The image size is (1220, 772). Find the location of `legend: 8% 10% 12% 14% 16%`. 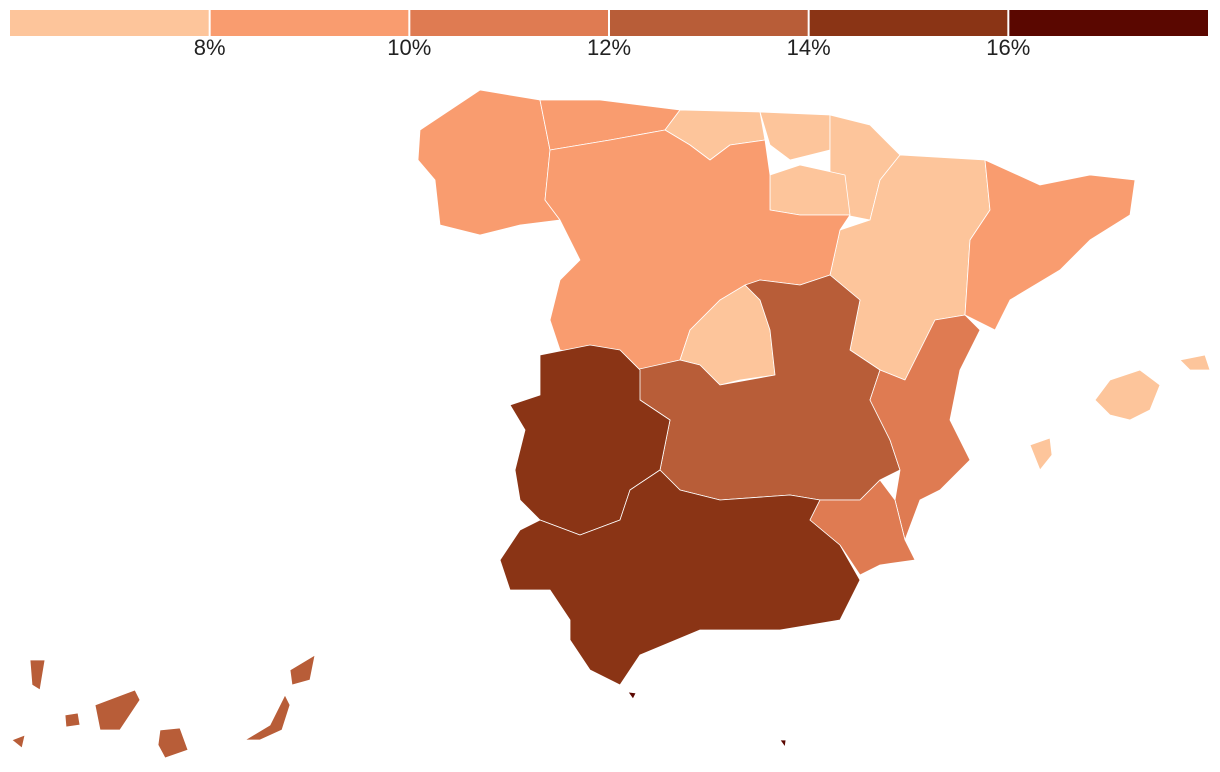

legend: 8% 10% 12% 14% 16% is located at coordinates (609, 35).